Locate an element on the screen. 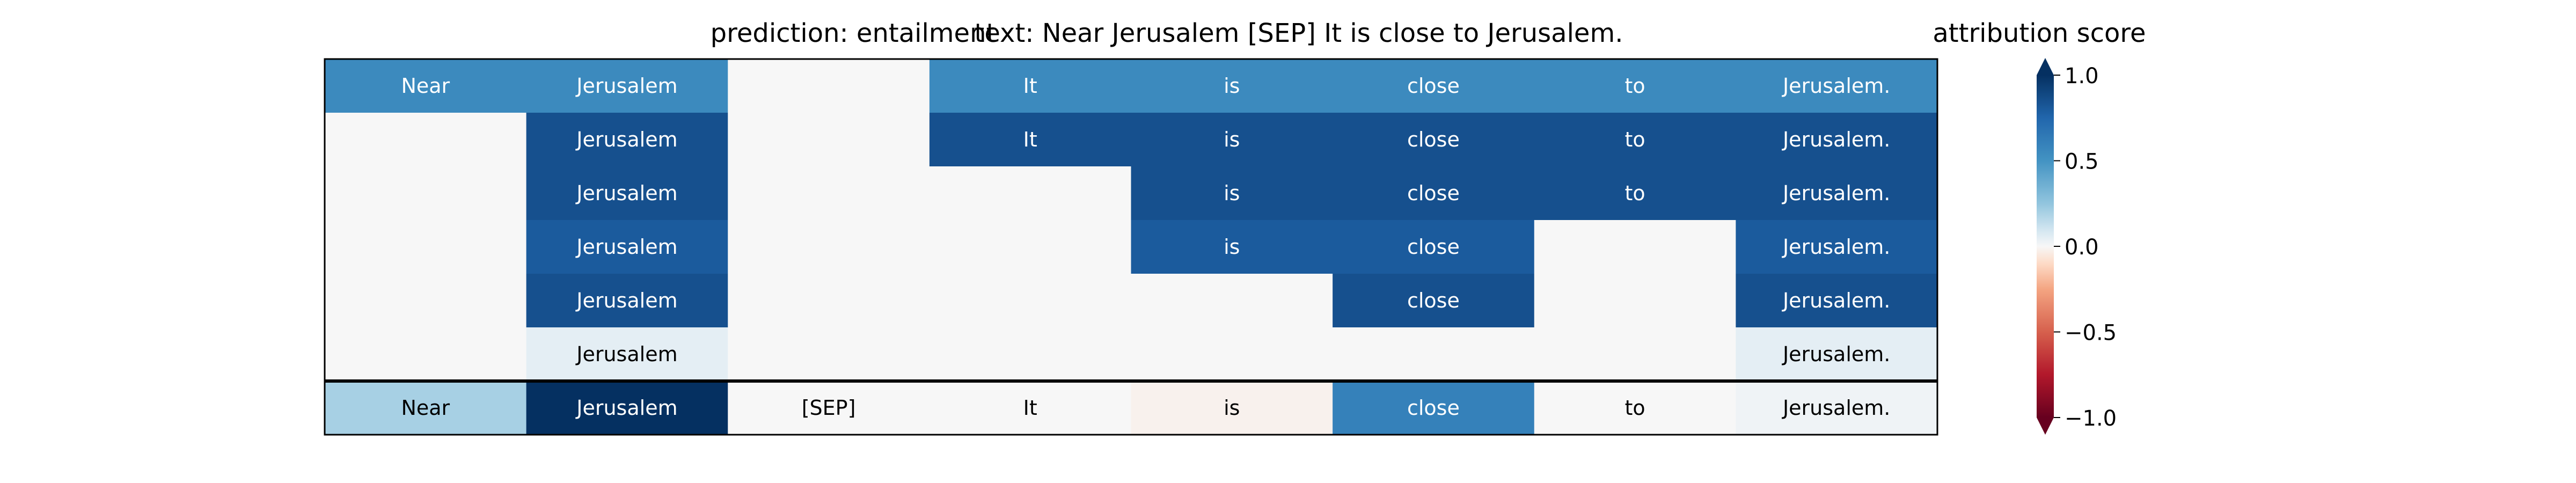  summary-token-label: It is located at coordinates (1030, 408).